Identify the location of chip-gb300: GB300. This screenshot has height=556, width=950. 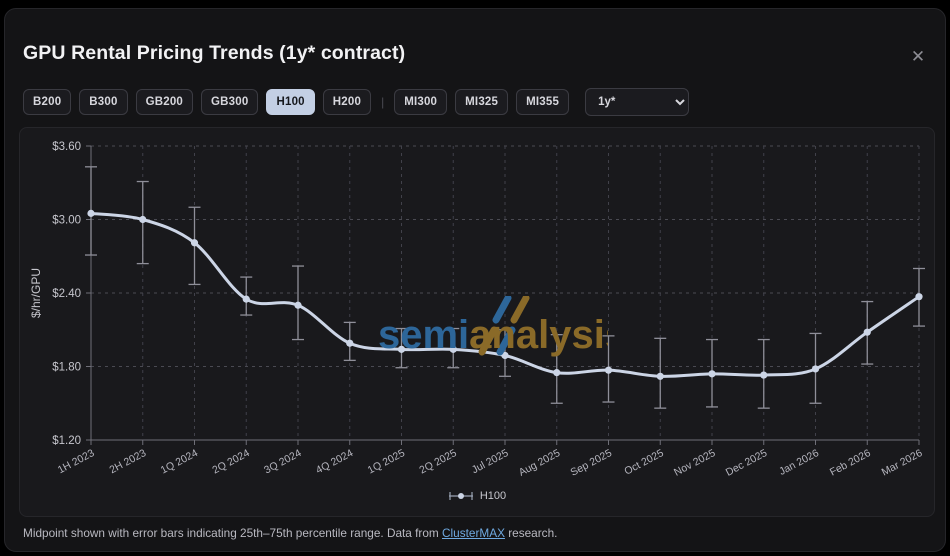
(230, 102).